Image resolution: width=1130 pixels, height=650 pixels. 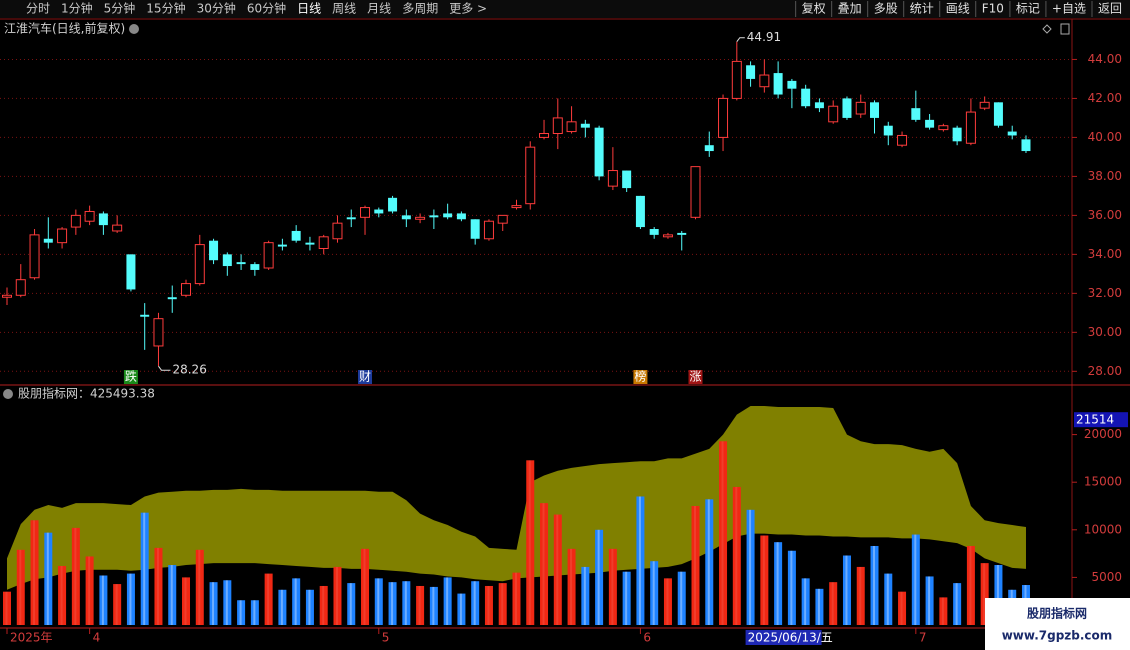 I want to click on y-tick-label: 42.00, so click(x=1105, y=98).